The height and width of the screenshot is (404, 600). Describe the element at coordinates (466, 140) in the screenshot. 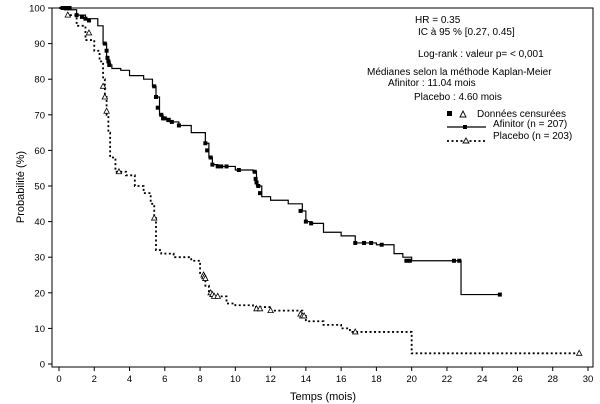

I see `legend-placebo-marker` at that location.